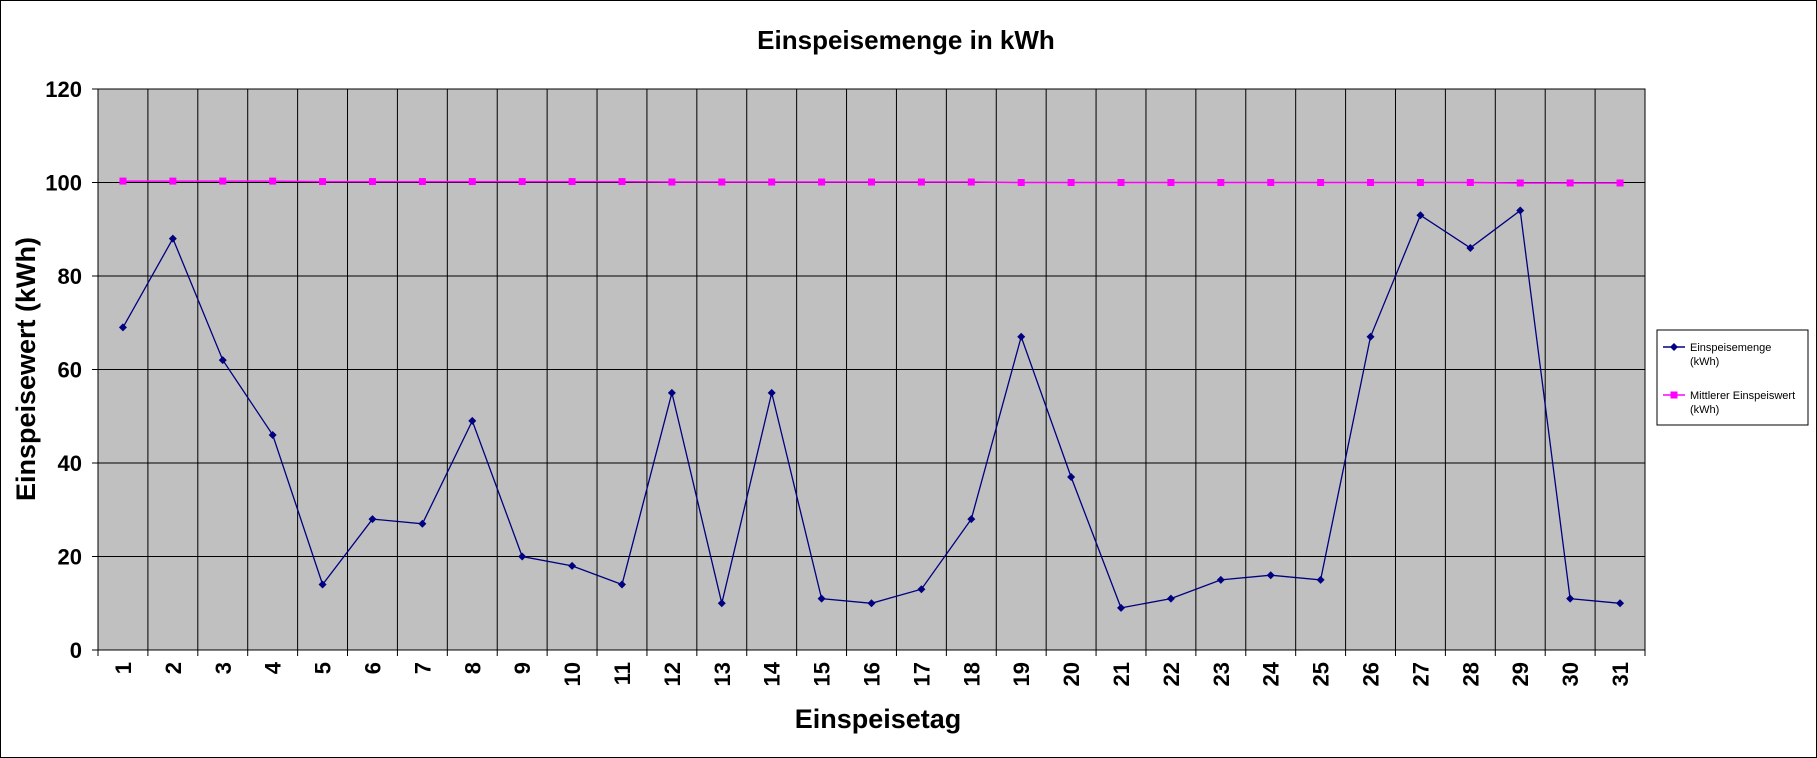  Describe the element at coordinates (70, 276) in the screenshot. I see `y-tick-label: 80` at that location.